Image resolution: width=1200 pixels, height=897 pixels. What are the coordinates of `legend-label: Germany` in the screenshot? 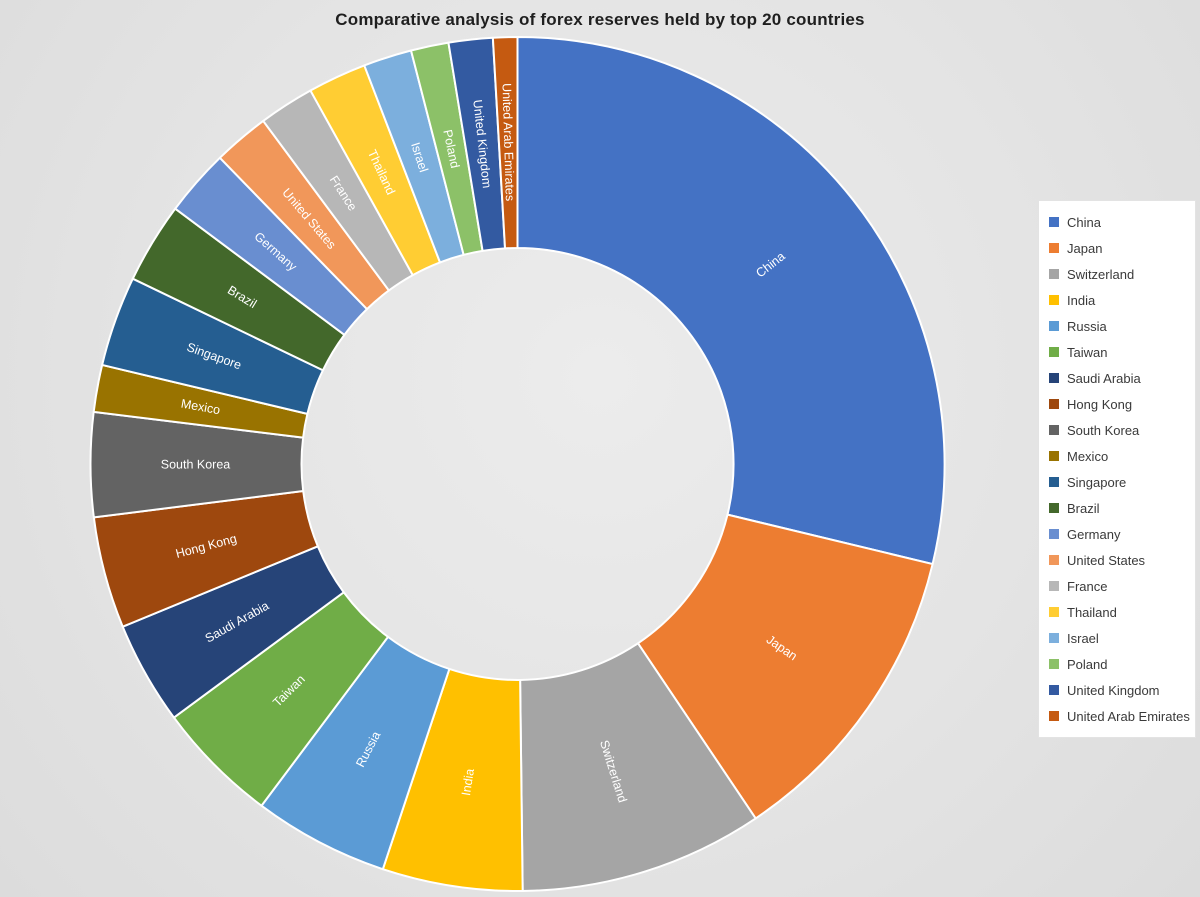 It's located at (1094, 534).